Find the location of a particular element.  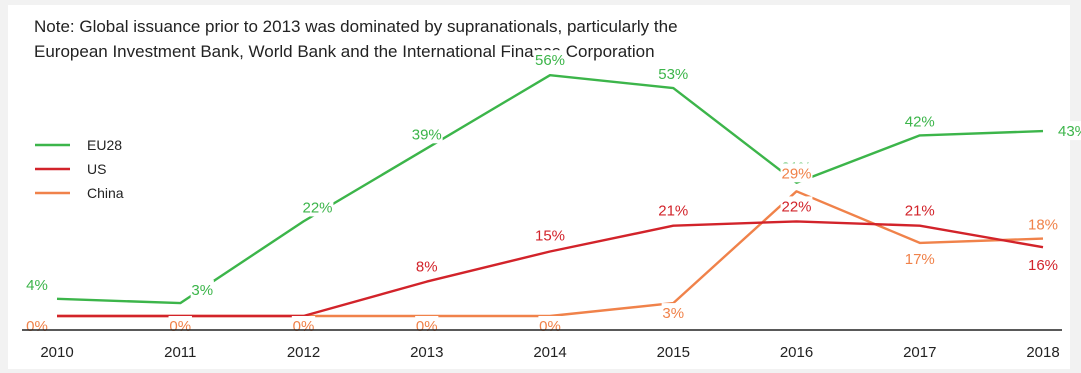

data-label-china-2011: 0% is located at coordinates (180, 326).